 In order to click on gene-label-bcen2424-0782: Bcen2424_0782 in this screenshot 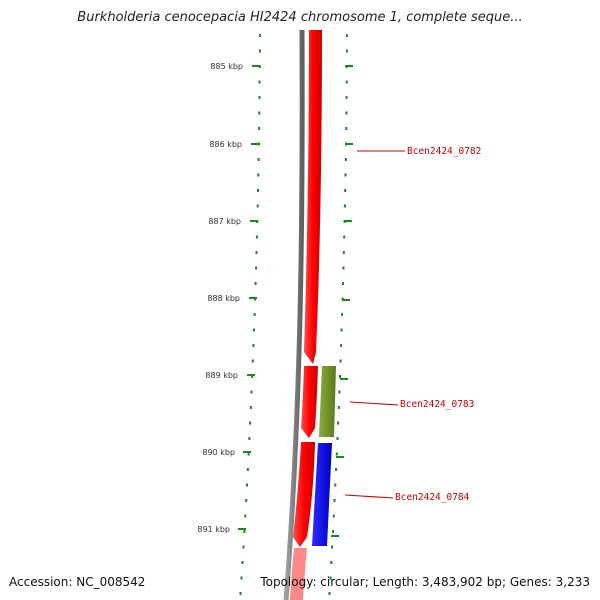, I will do `click(419, 151)`.